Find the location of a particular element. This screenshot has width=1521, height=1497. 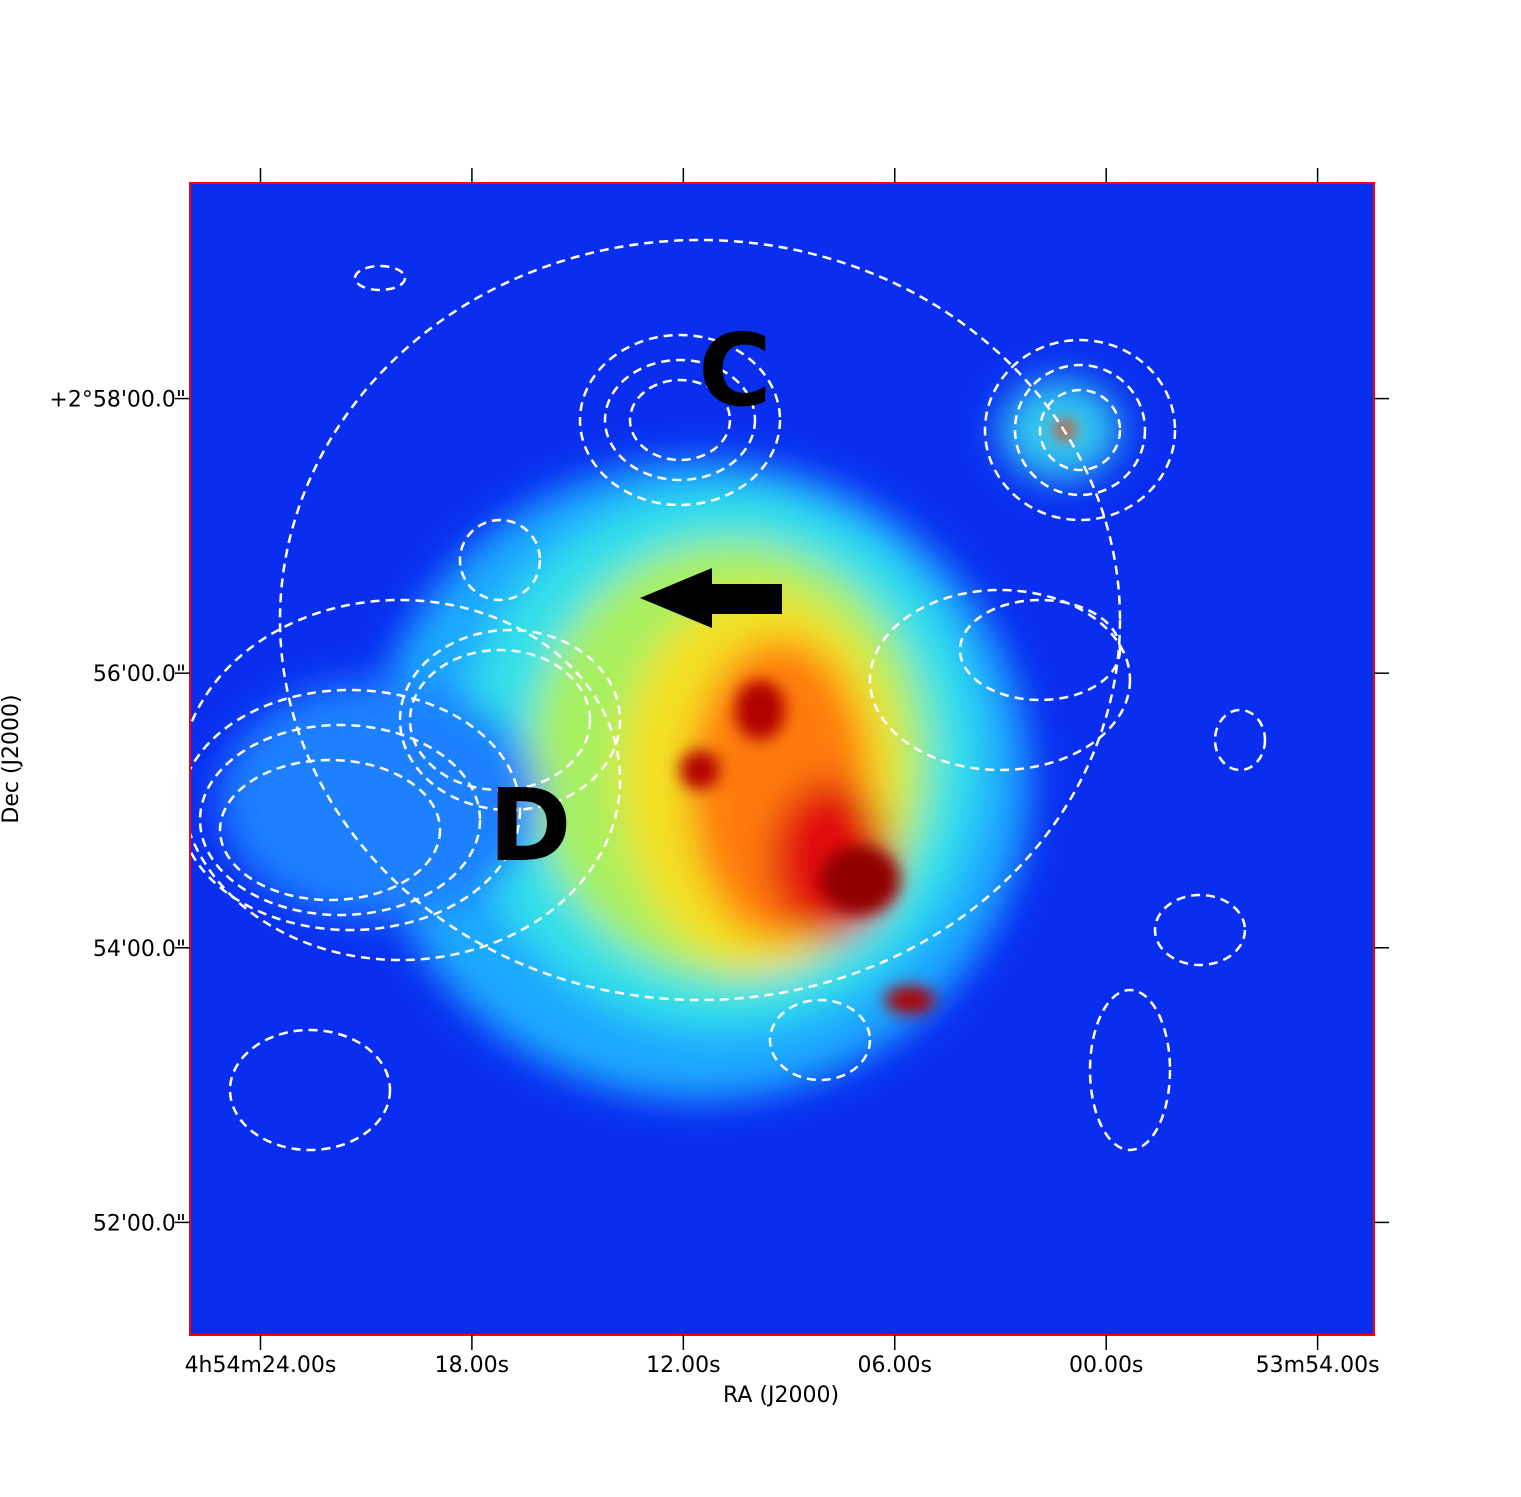

annotation: D is located at coordinates (529, 825).